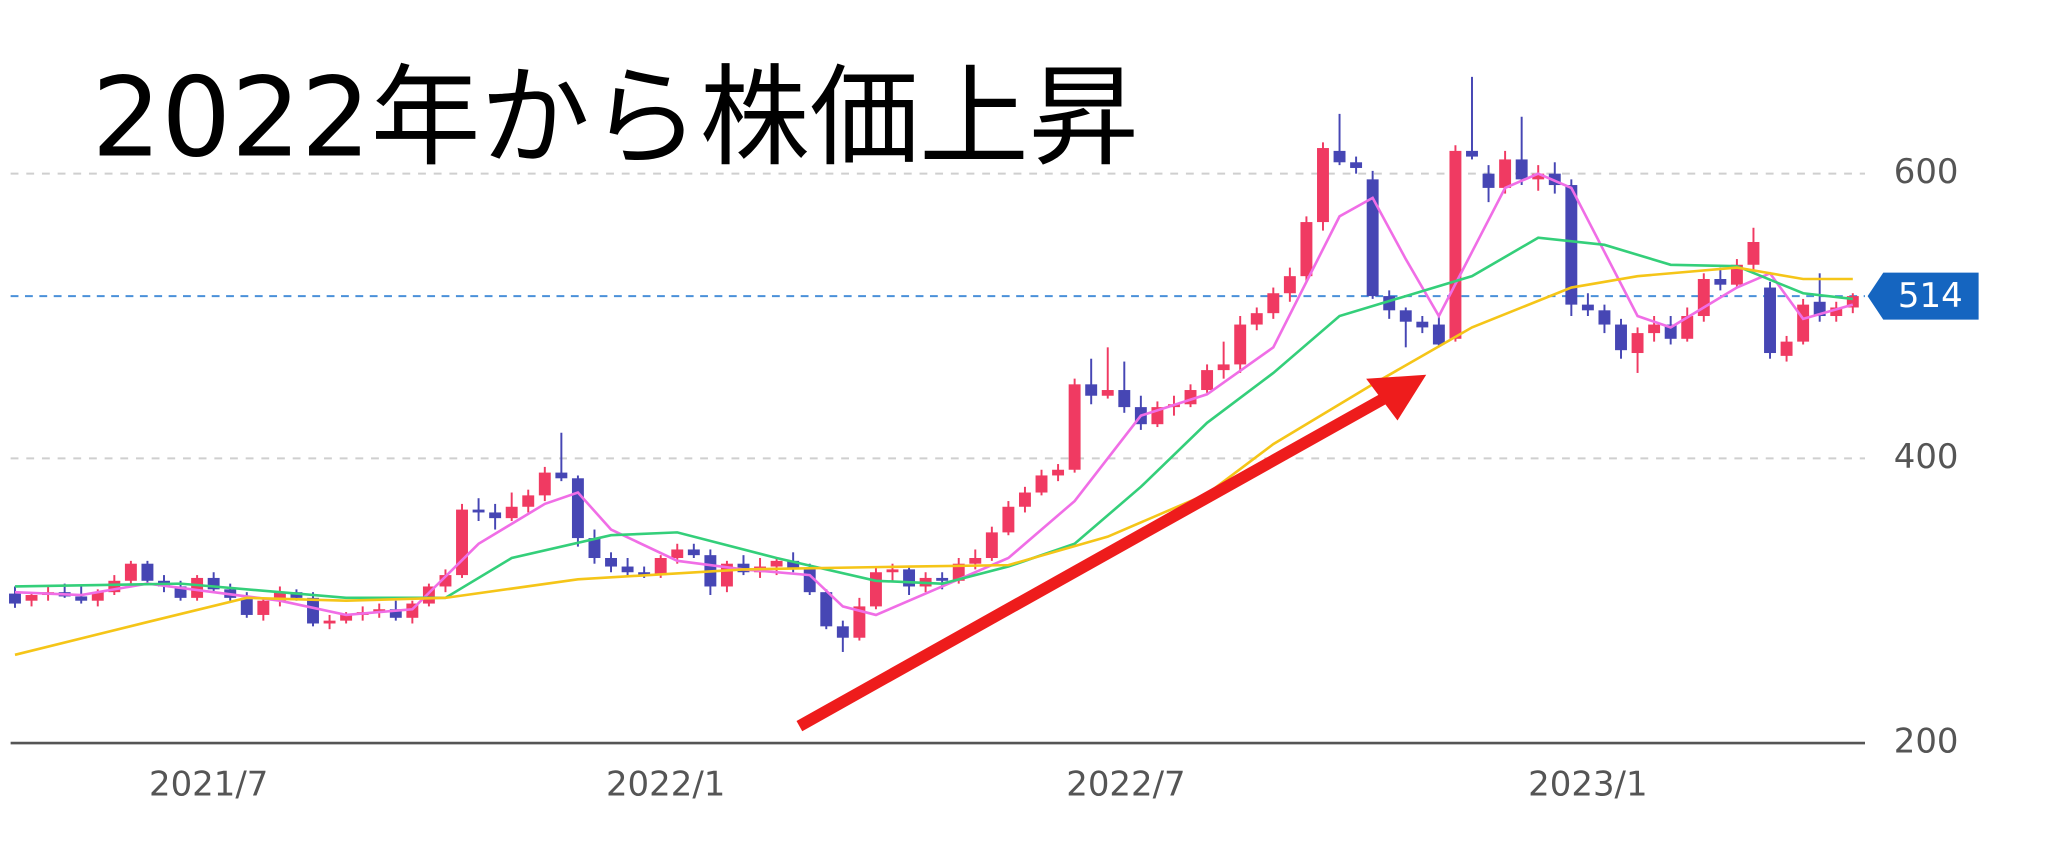  What do you see at coordinates (615, 118) in the screenshot?
I see `chart-title: 2022年から株価上昇` at bounding box center [615, 118].